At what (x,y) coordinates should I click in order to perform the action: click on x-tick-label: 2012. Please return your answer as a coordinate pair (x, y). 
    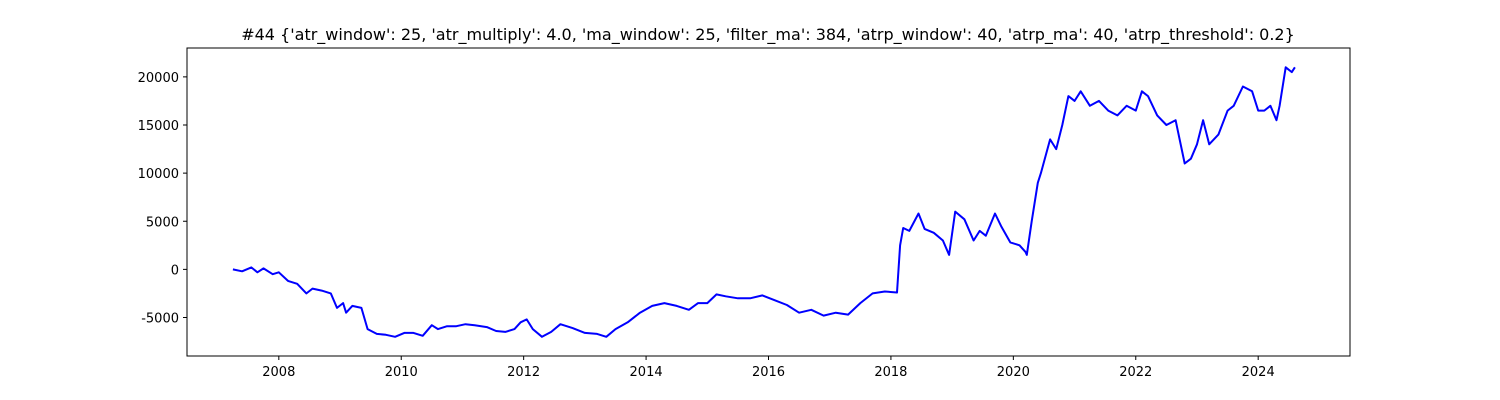
    Looking at the image, I should click on (523, 372).